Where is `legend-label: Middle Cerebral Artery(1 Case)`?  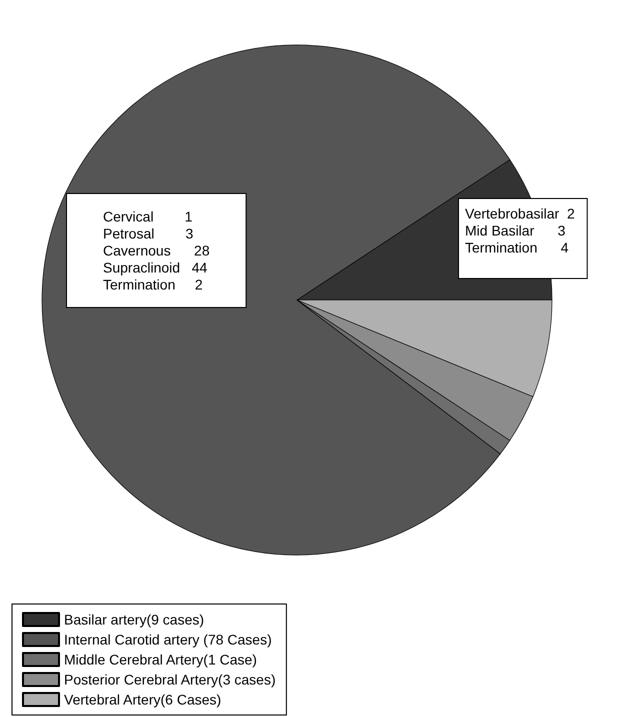
legend-label: Middle Cerebral Artery(1 Case) is located at coordinates (160, 660).